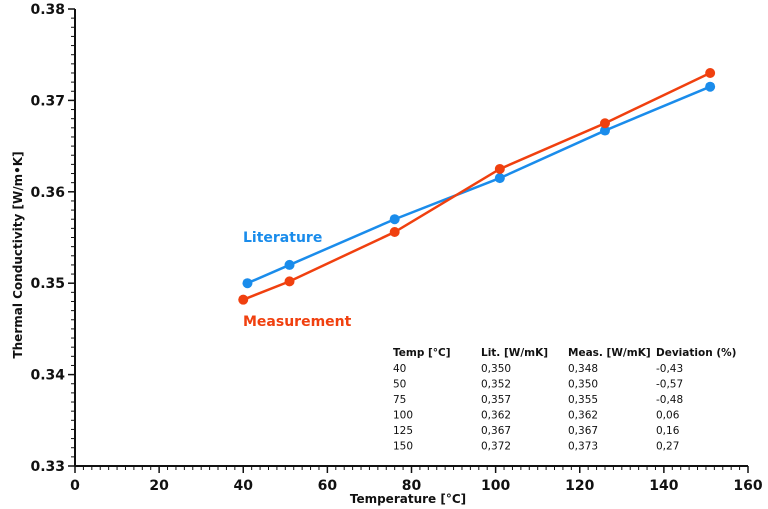  Describe the element at coordinates (495, 486) in the screenshot. I see `x-tick-label: 100` at that location.